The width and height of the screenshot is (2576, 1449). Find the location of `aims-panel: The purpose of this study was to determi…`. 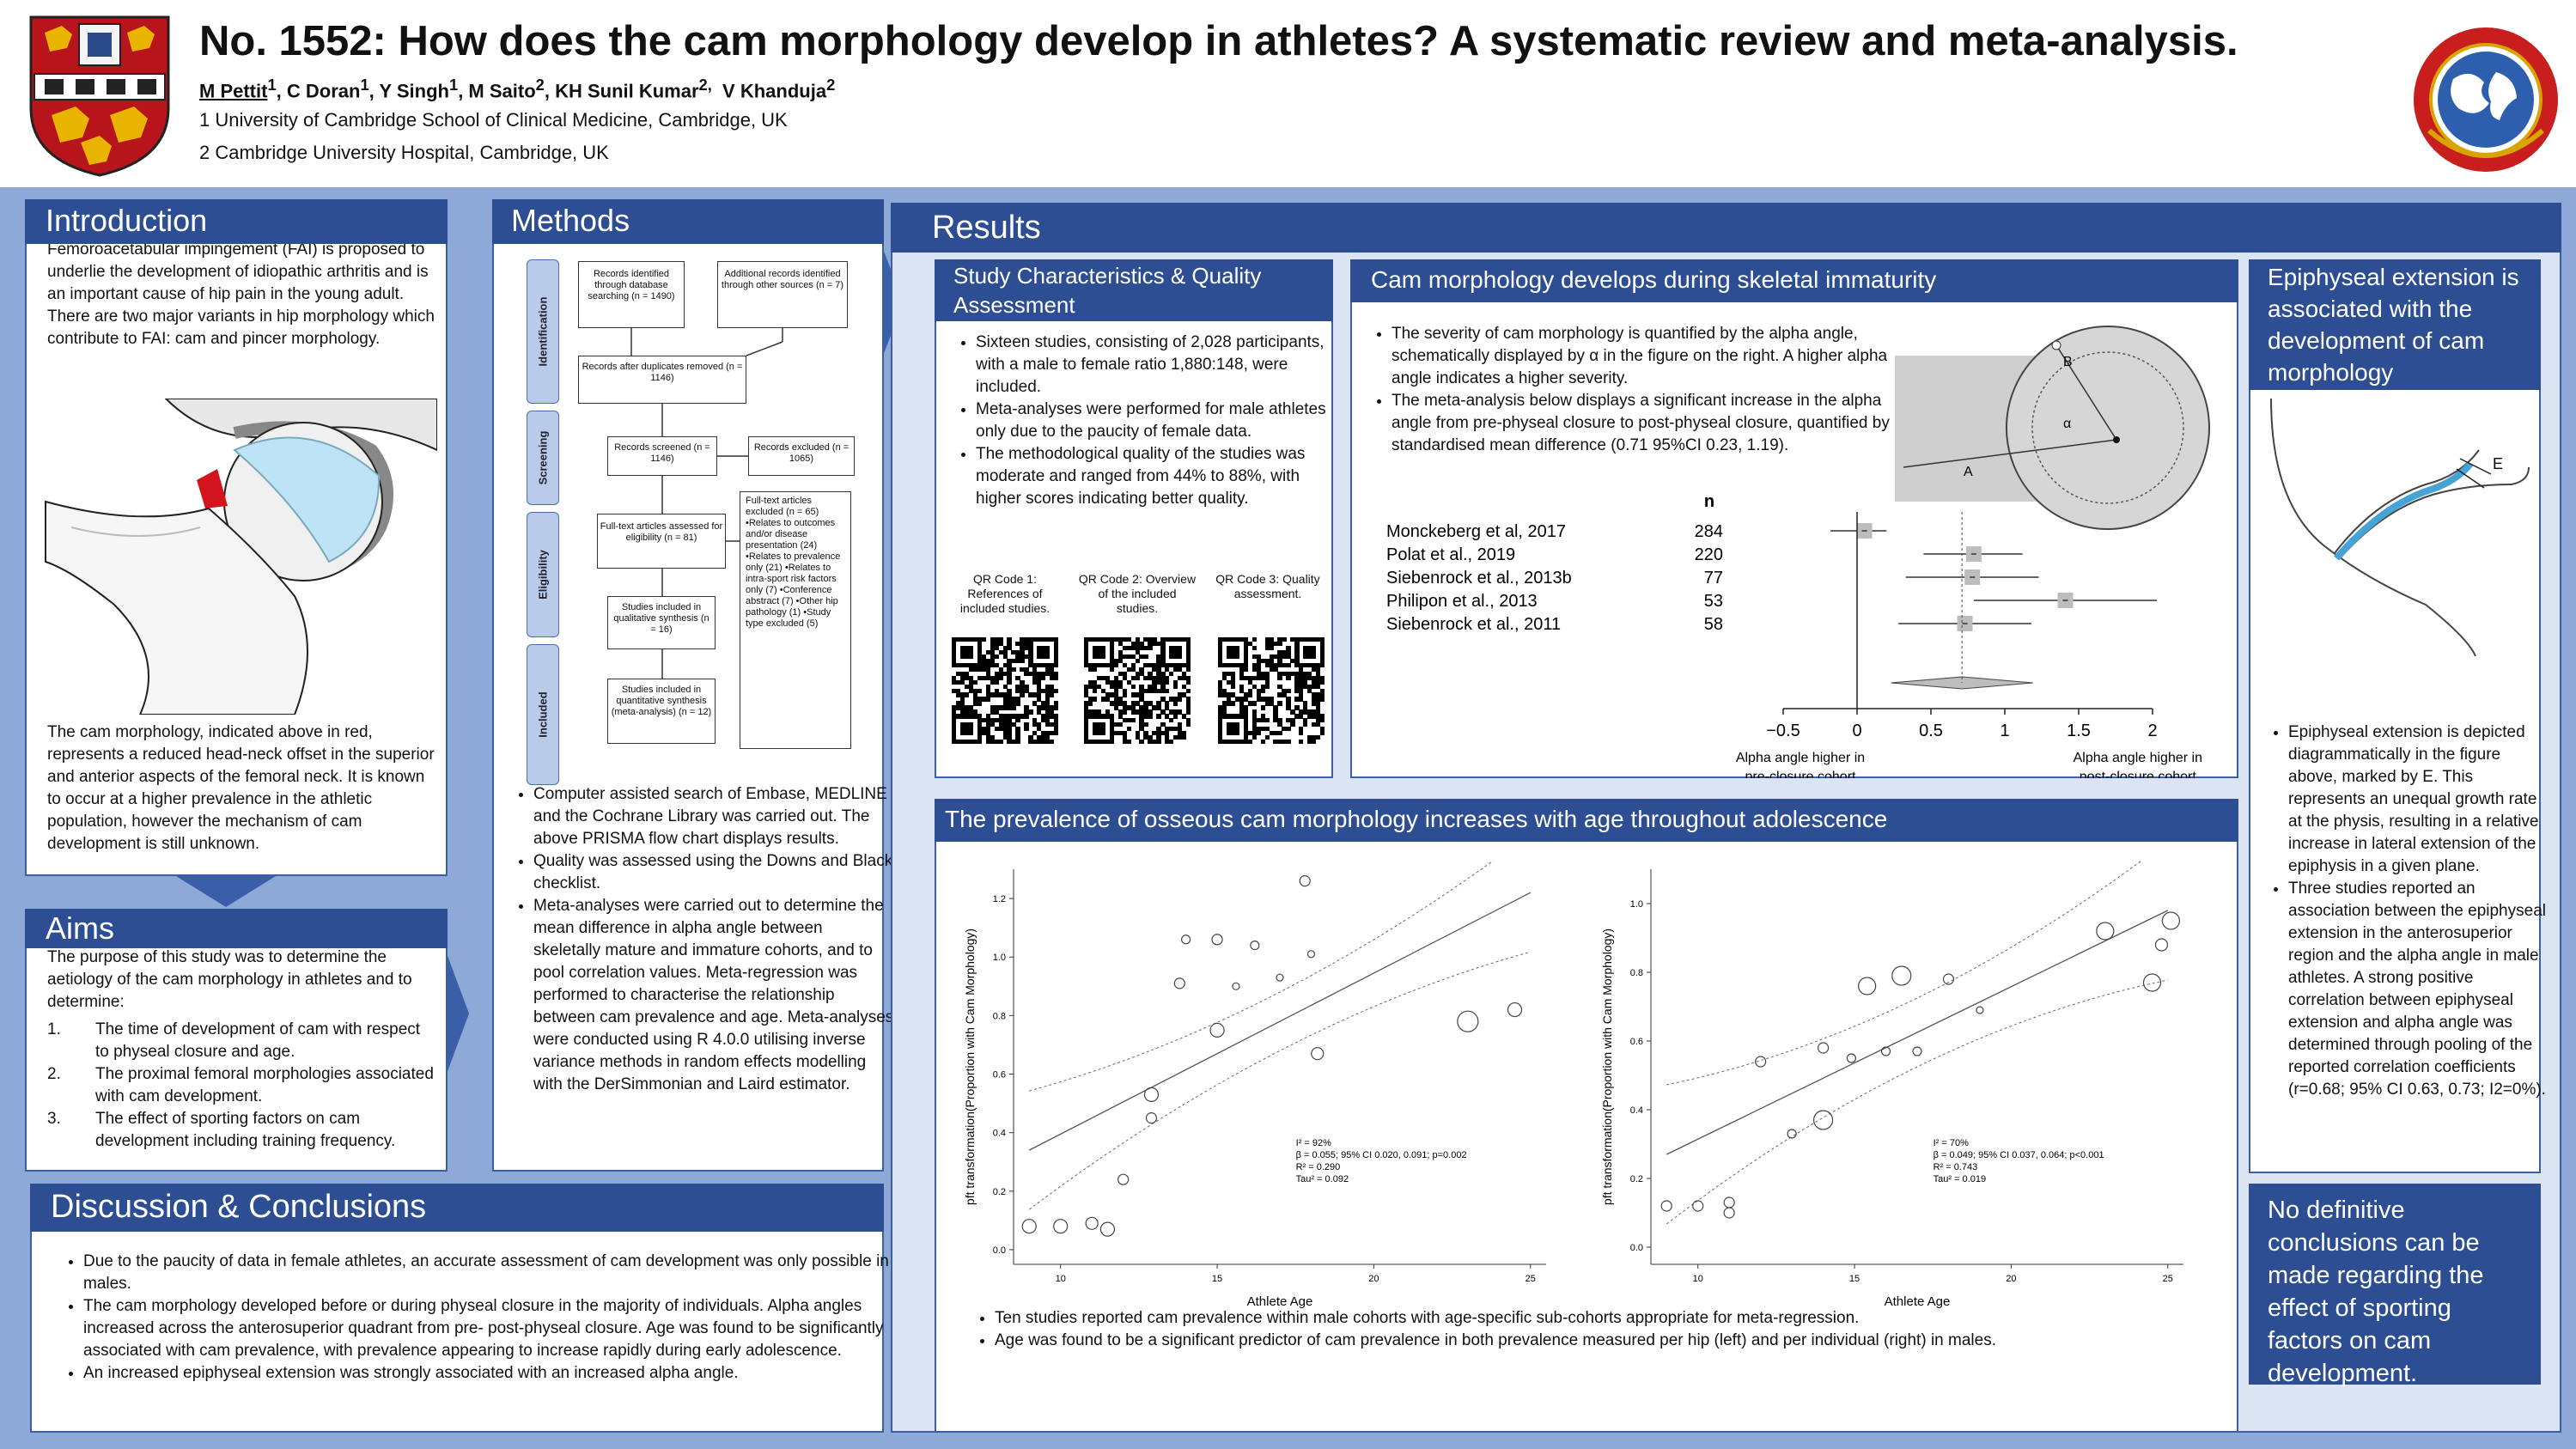

aims-panel: The purpose of this study was to determi… is located at coordinates (236, 1040).